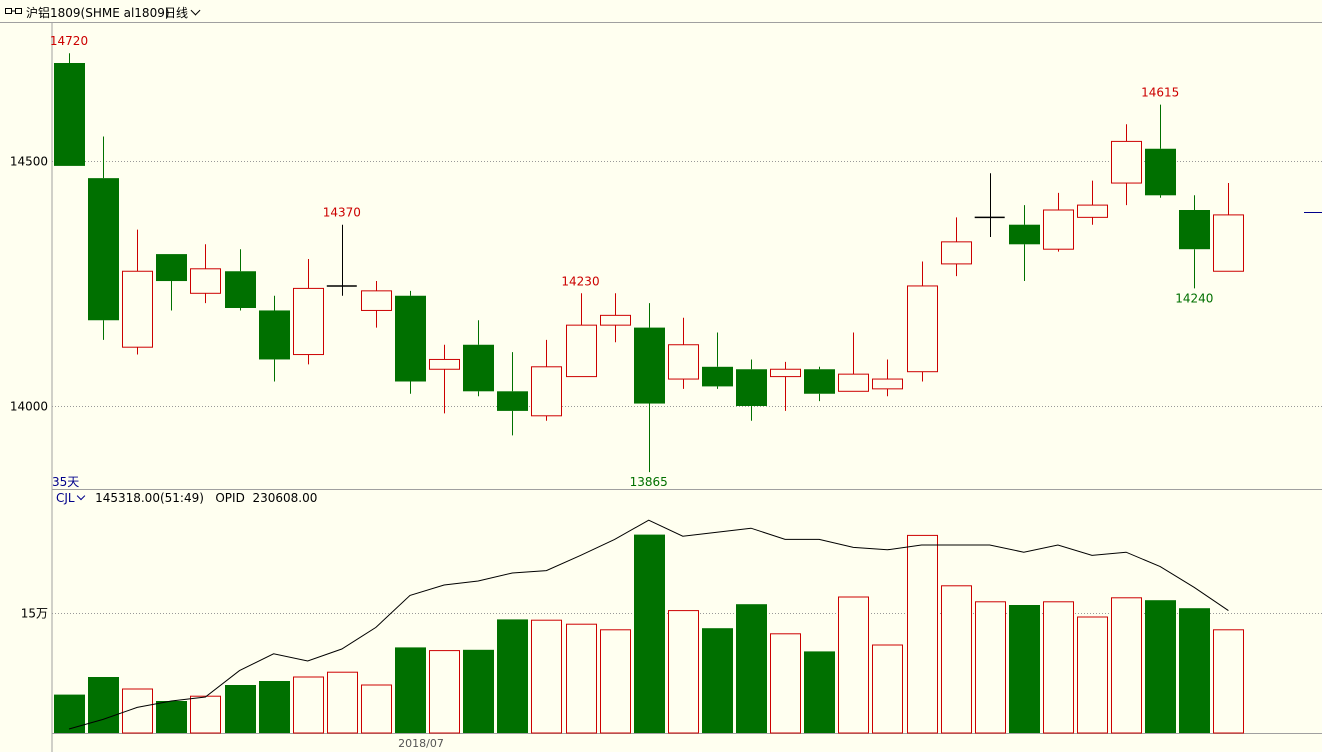  I want to click on volume-value: 145318.00(51:49), so click(149, 498).